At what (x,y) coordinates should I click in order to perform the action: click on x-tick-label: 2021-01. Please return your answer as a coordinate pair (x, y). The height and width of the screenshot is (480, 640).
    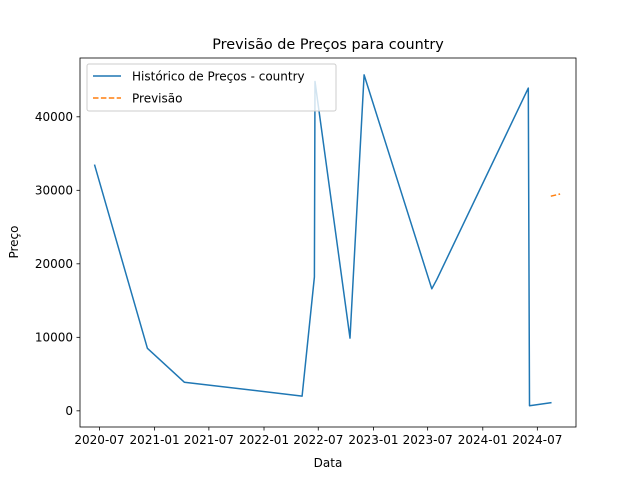
    Looking at the image, I should click on (155, 440).